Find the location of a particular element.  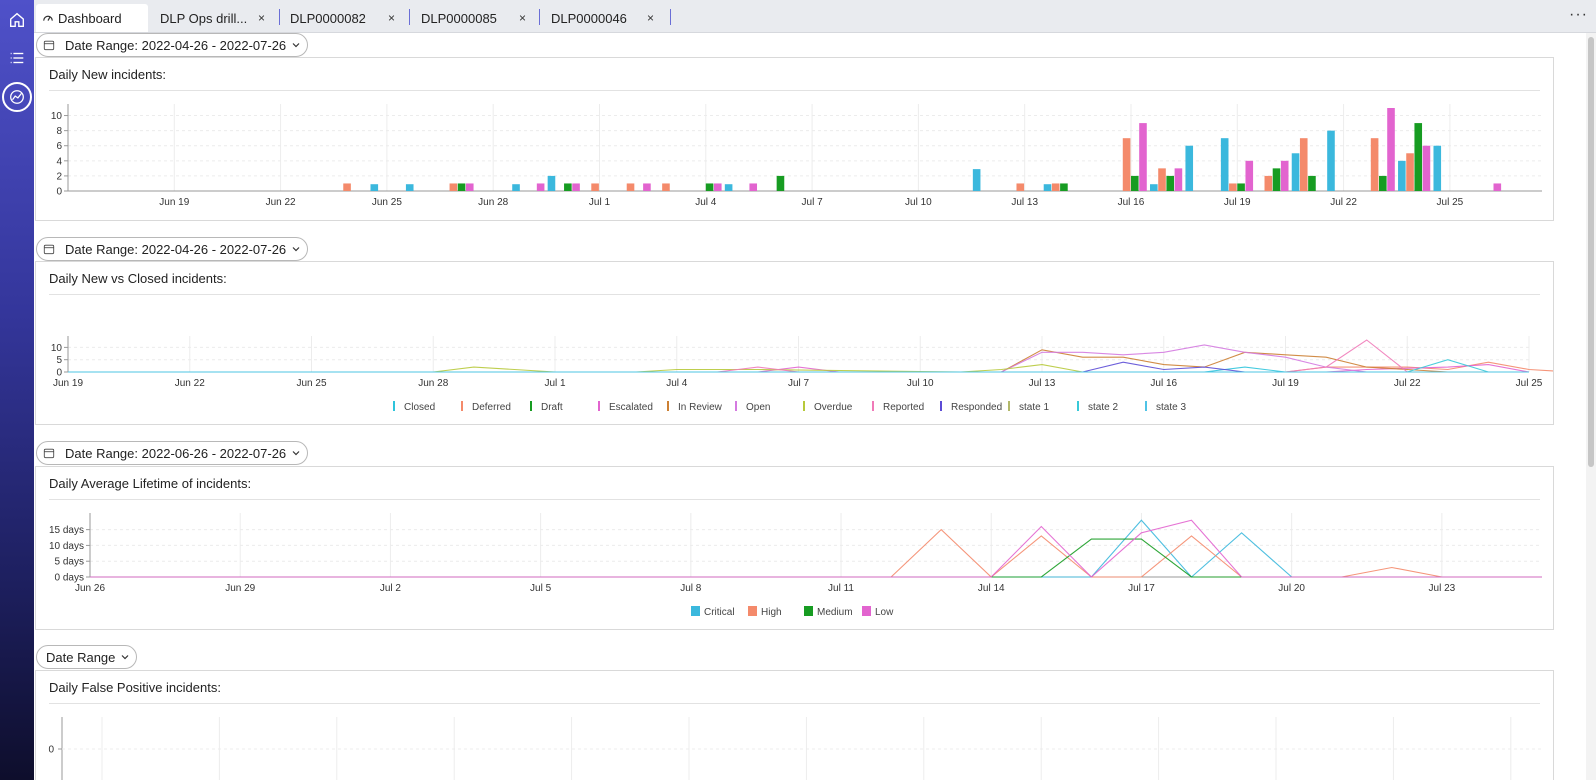

line-open is located at coordinates (717, 358).